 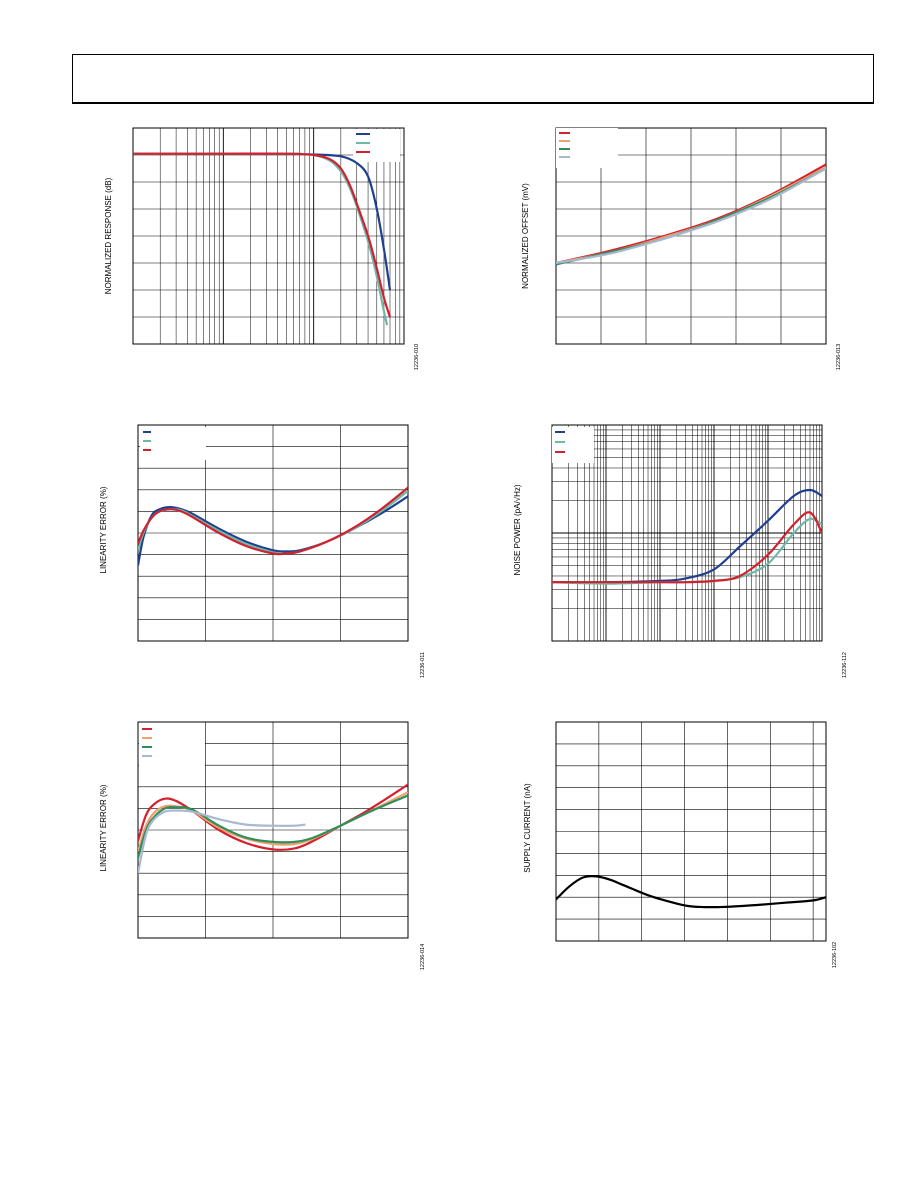 I want to click on chart-grid, so click(x=690, y=831).